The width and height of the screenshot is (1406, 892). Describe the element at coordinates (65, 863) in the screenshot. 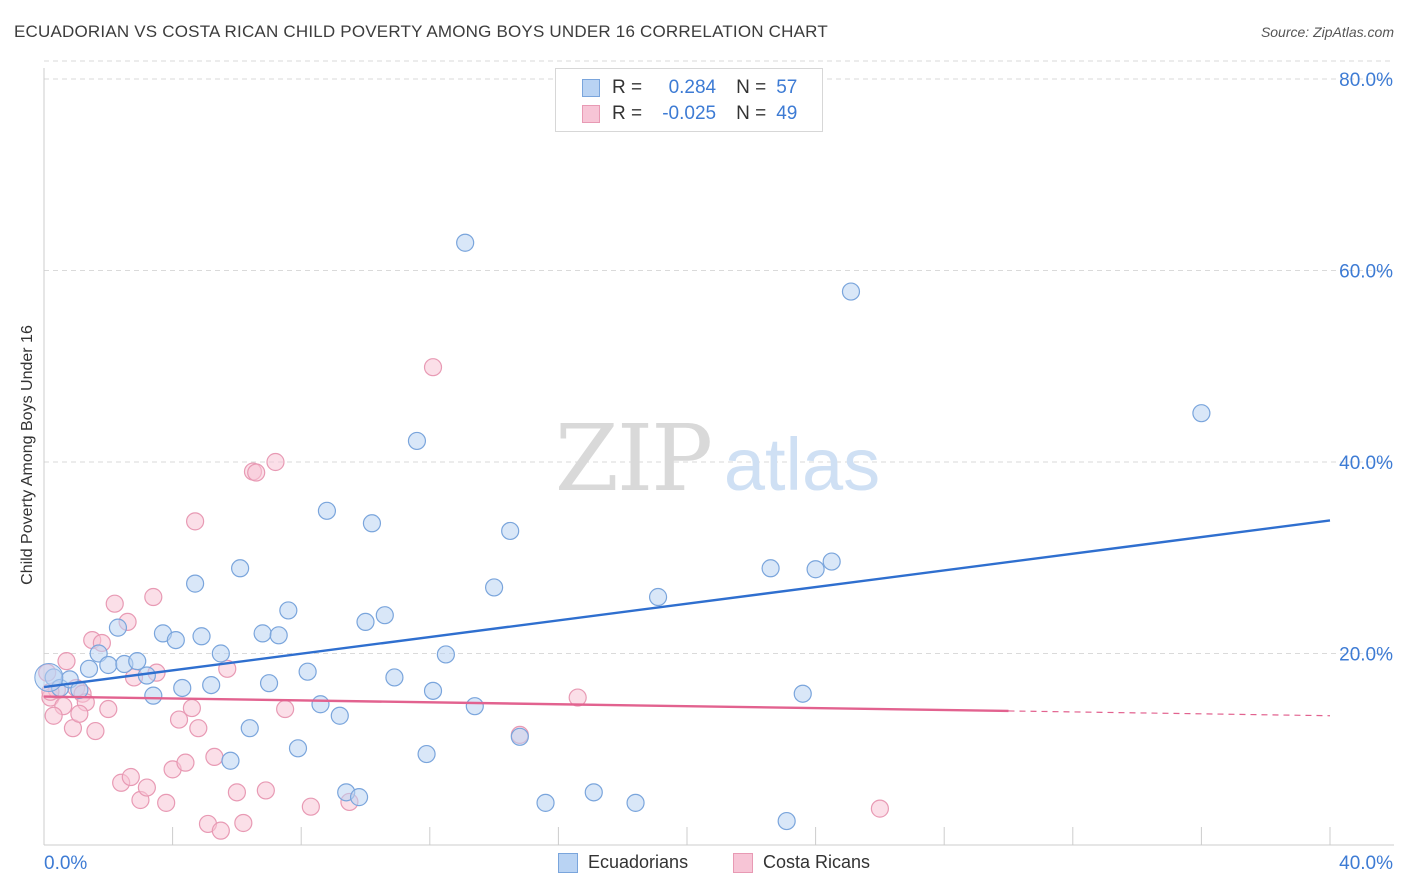

I see `x-tick-label-min: 0.0%` at that location.